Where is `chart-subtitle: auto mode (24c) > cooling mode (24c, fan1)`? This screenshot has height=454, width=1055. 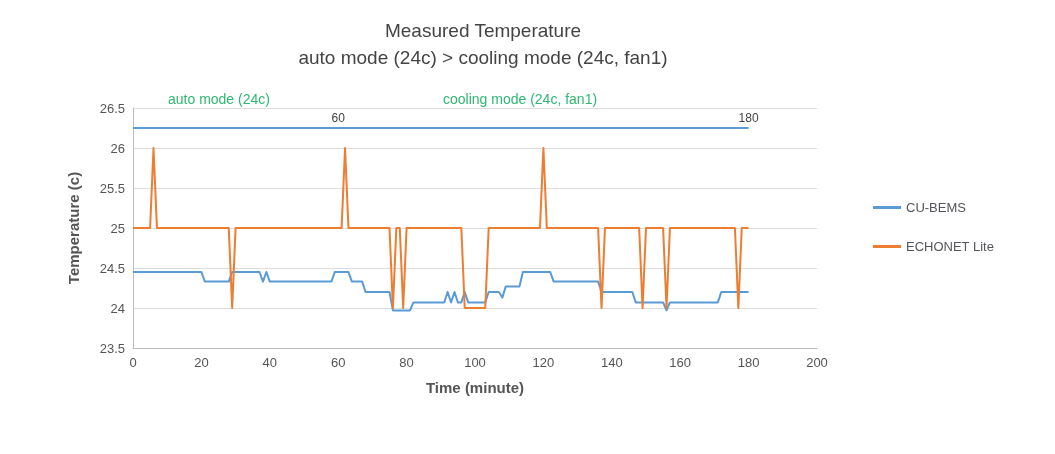
chart-subtitle: auto mode (24c) > cooling mode (24c, fan1) is located at coordinates (483, 57).